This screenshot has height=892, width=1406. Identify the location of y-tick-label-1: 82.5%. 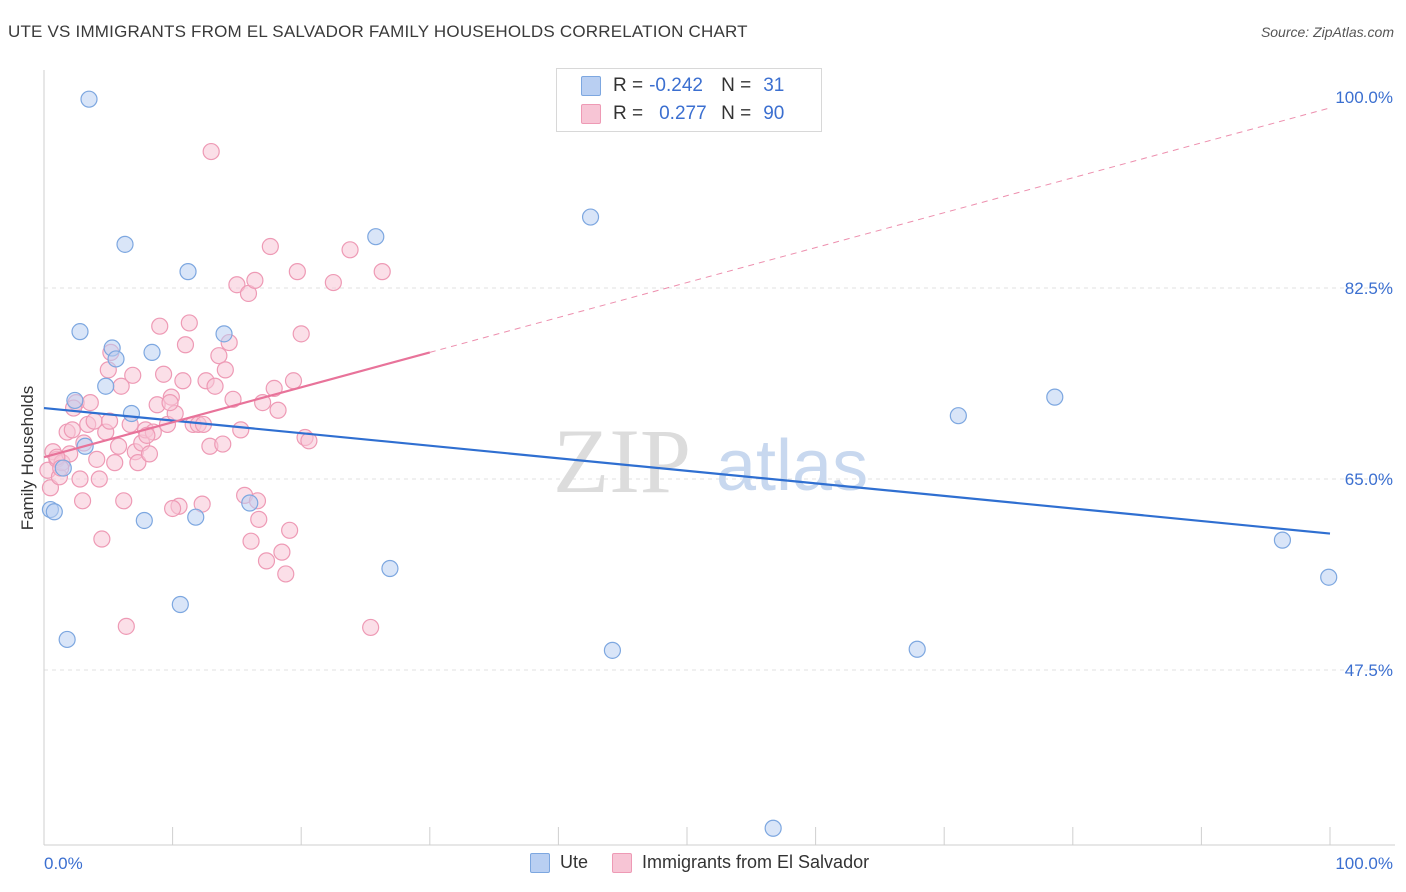
(1369, 288).